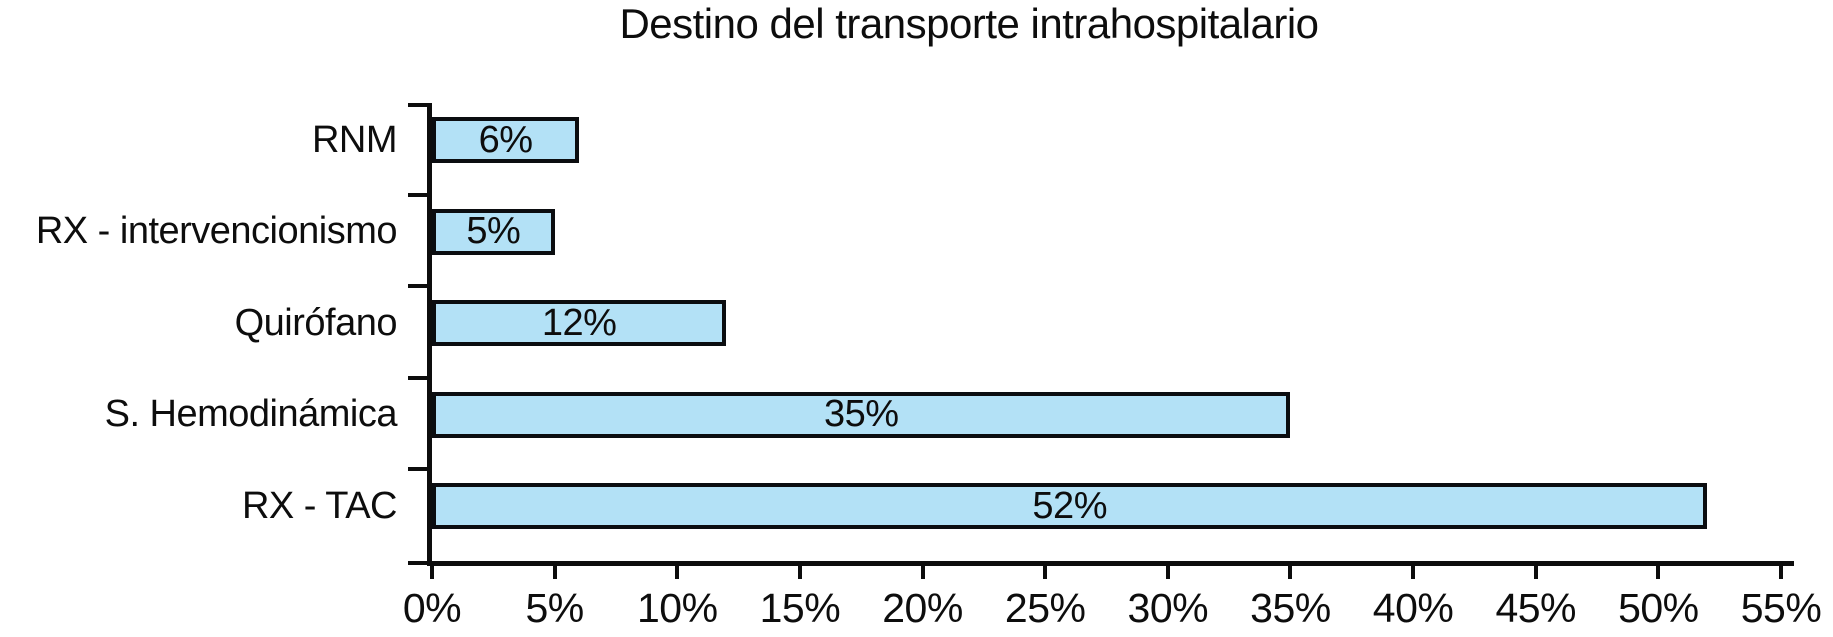 This screenshot has height=637, width=1833. What do you see at coordinates (1413, 608) in the screenshot?
I see `x-axis-tick-label: 40%` at bounding box center [1413, 608].